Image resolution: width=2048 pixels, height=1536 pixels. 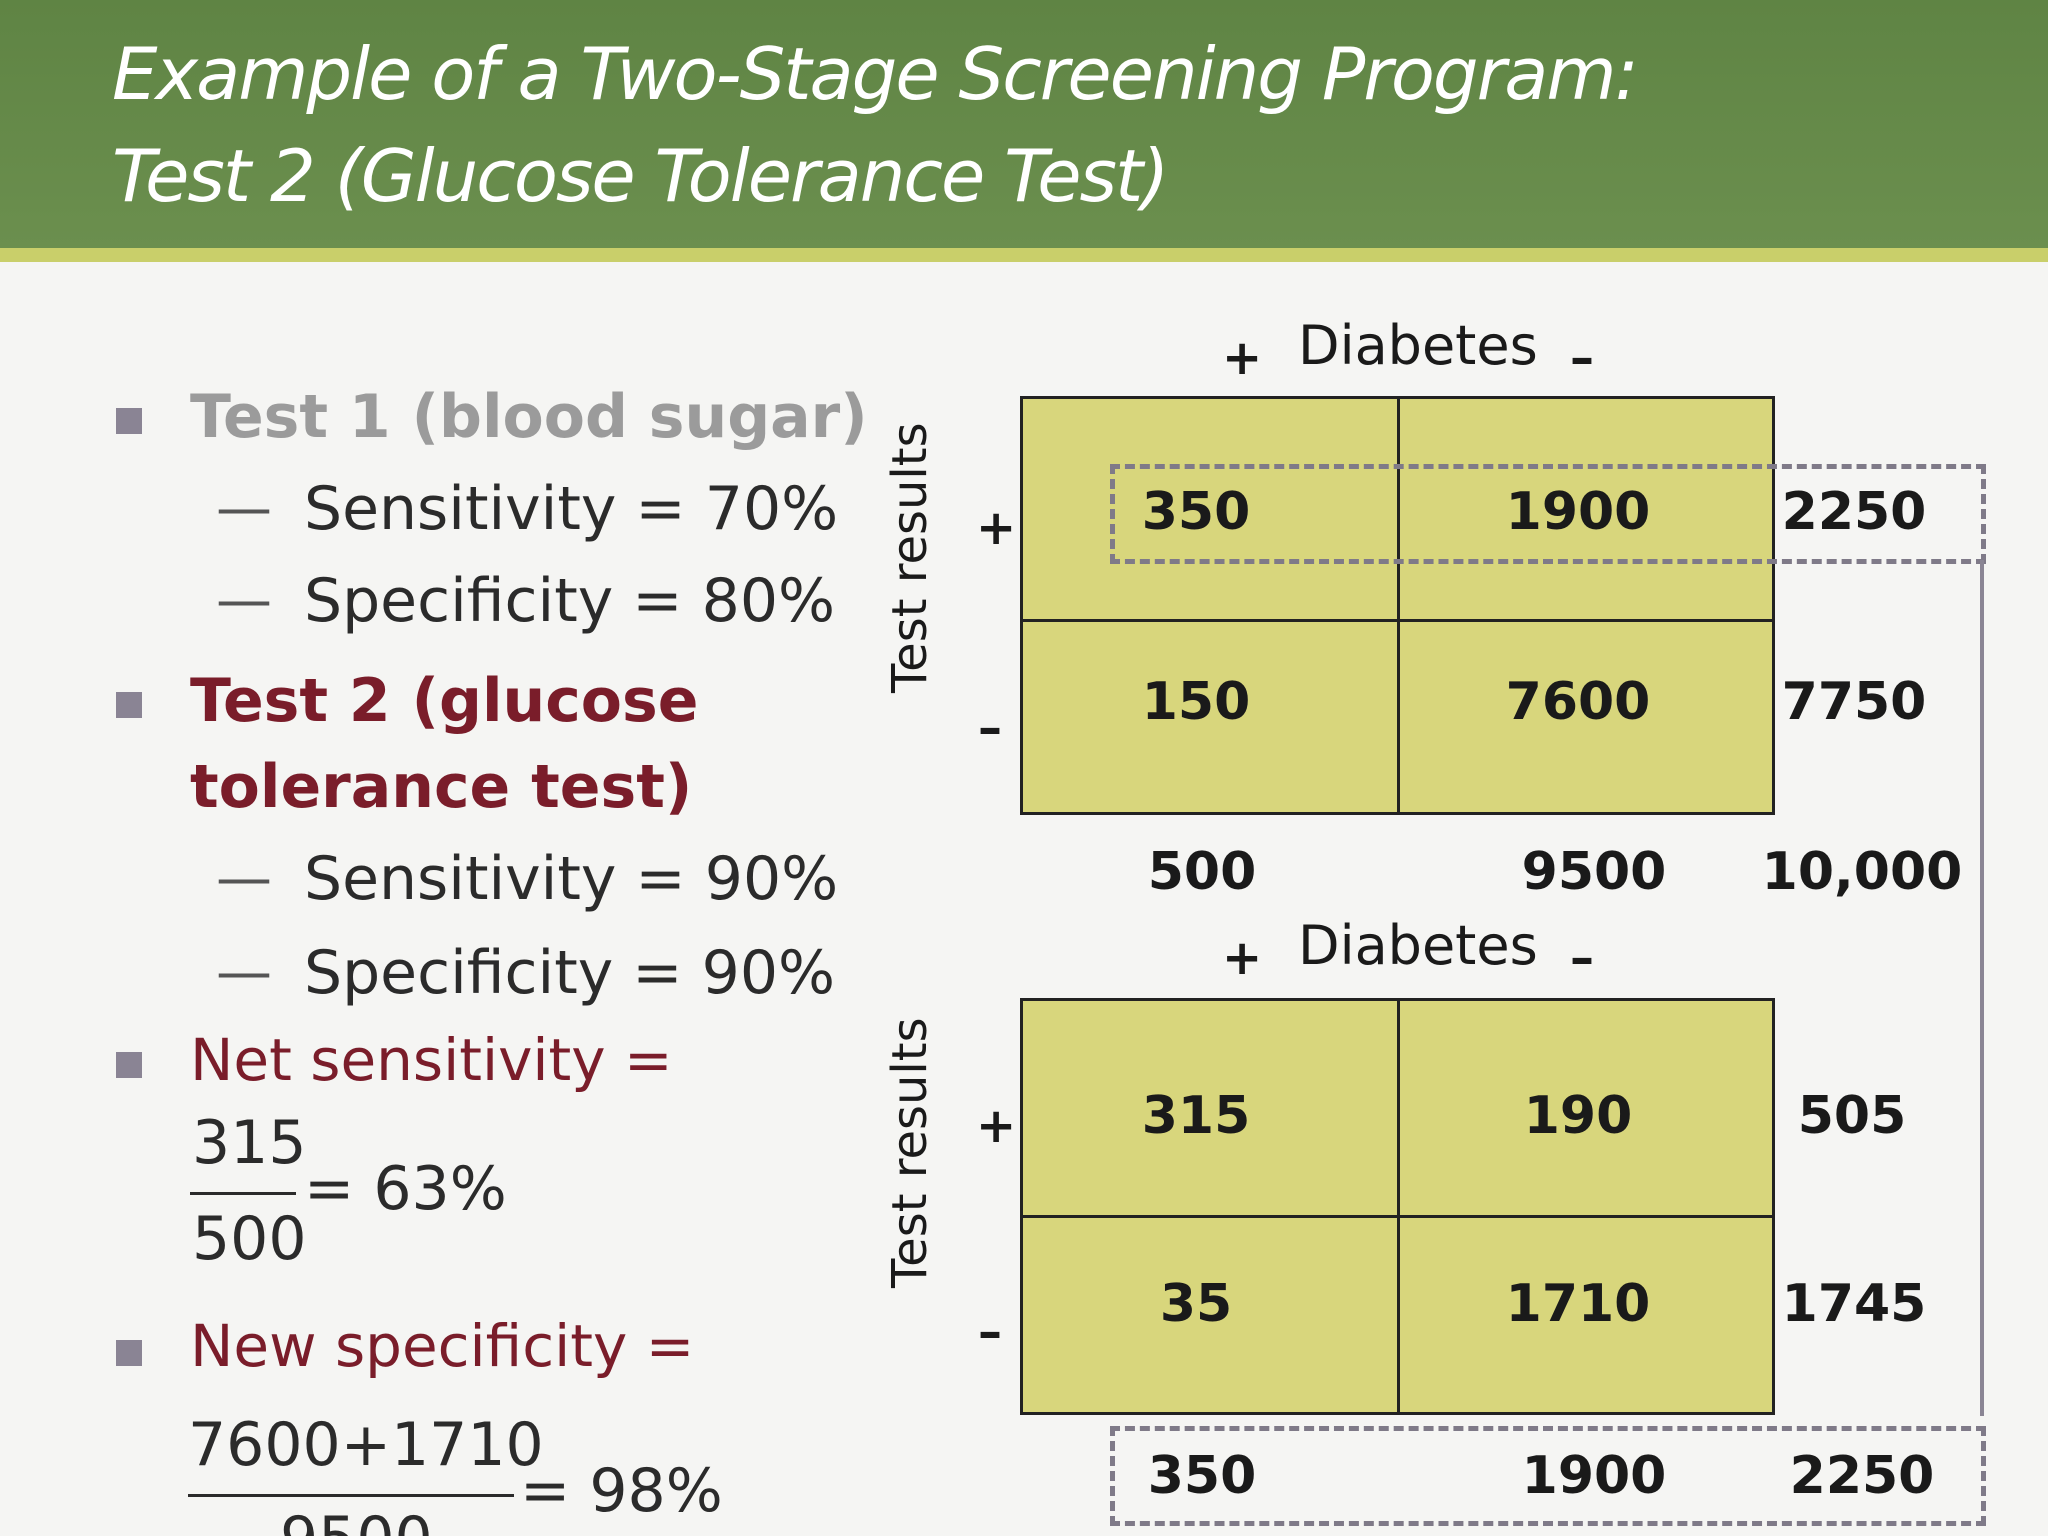 I want to click on connector-line, so click(x=1982, y=988).